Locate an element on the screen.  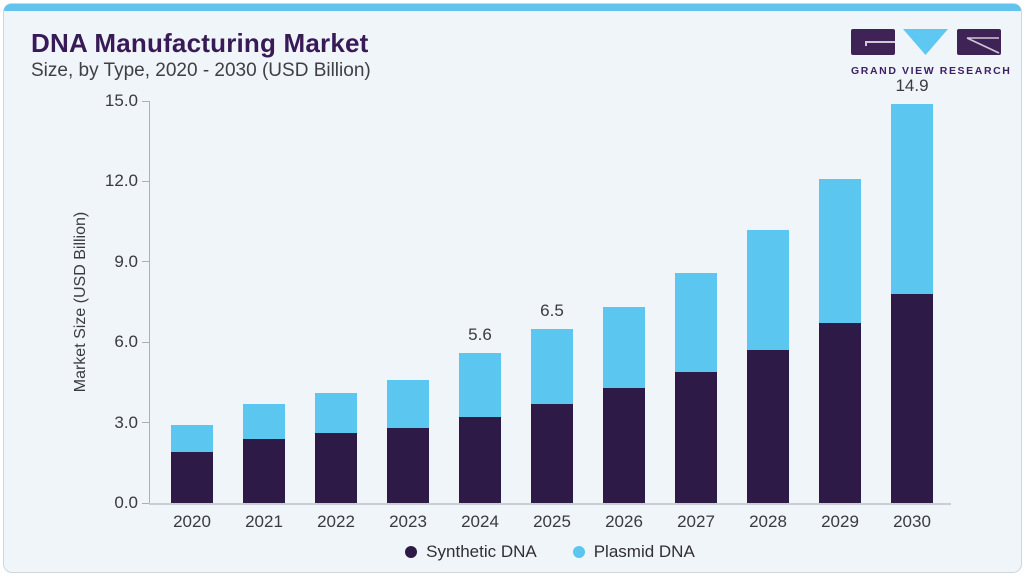
bar-2028-synthetic-dna is located at coordinates (768, 426).